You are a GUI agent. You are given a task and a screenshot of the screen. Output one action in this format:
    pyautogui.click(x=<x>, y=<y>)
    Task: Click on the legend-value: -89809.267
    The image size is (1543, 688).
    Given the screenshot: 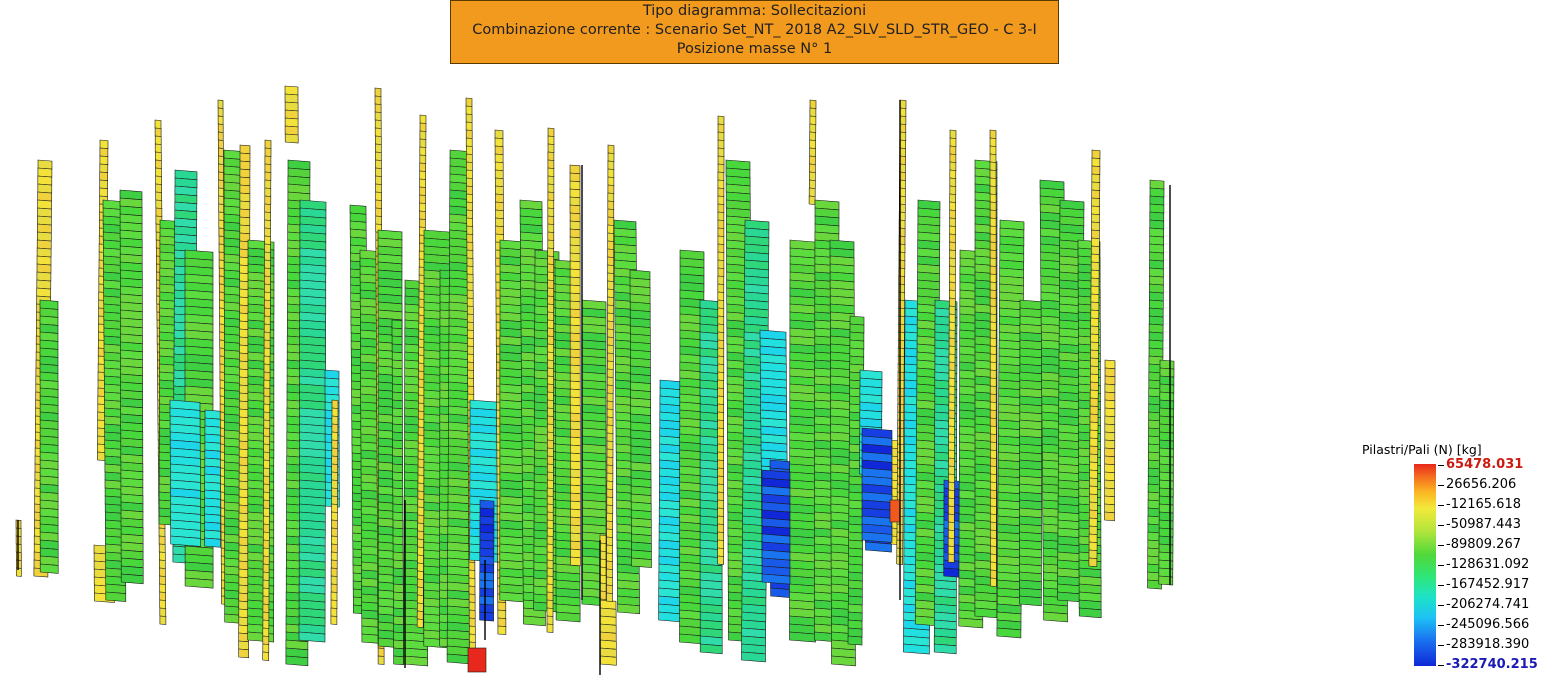 What is the action you would take?
    pyautogui.click(x=1483, y=544)
    